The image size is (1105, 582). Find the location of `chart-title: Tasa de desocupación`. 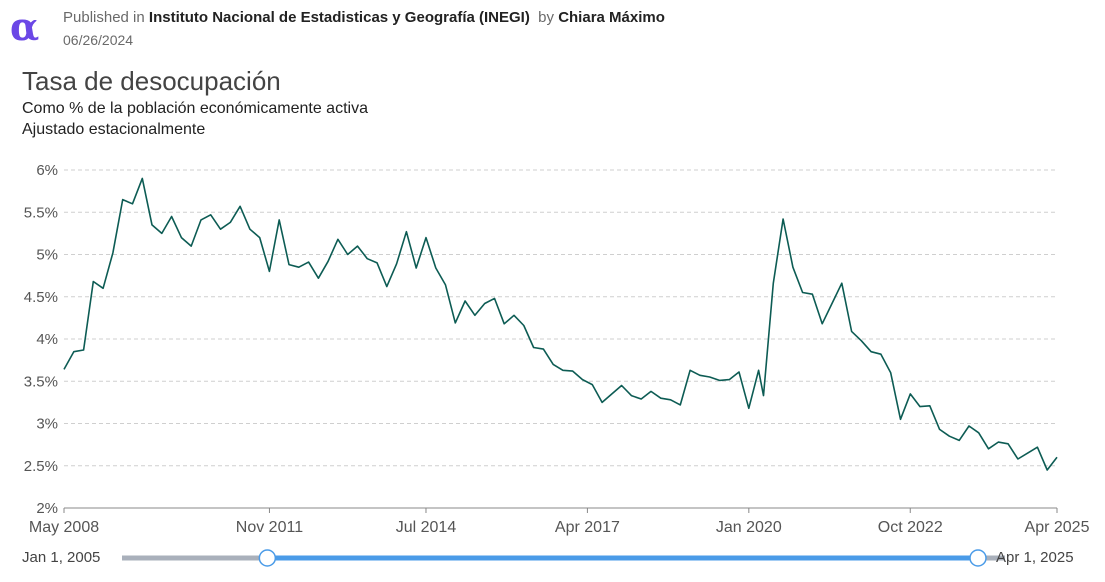

chart-title: Tasa de desocupación is located at coordinates (151, 81).